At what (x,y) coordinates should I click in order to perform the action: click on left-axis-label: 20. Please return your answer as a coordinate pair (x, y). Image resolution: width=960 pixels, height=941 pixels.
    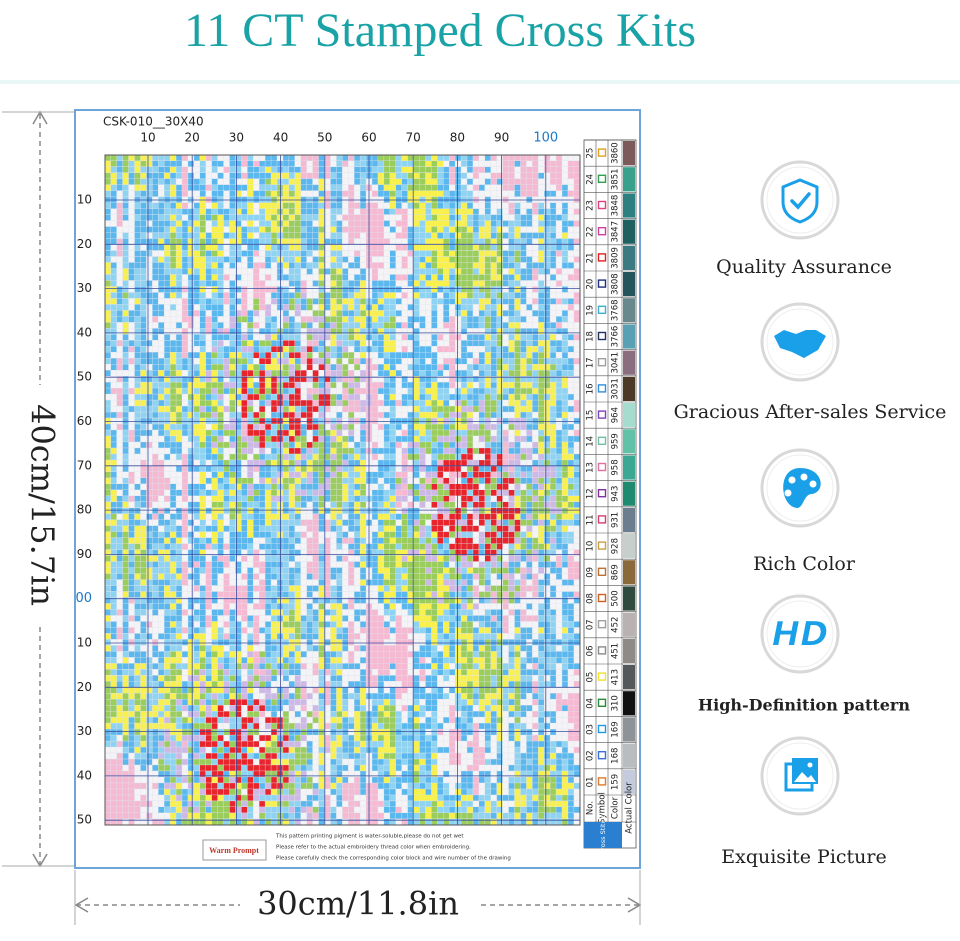
    Looking at the image, I should click on (84, 687).